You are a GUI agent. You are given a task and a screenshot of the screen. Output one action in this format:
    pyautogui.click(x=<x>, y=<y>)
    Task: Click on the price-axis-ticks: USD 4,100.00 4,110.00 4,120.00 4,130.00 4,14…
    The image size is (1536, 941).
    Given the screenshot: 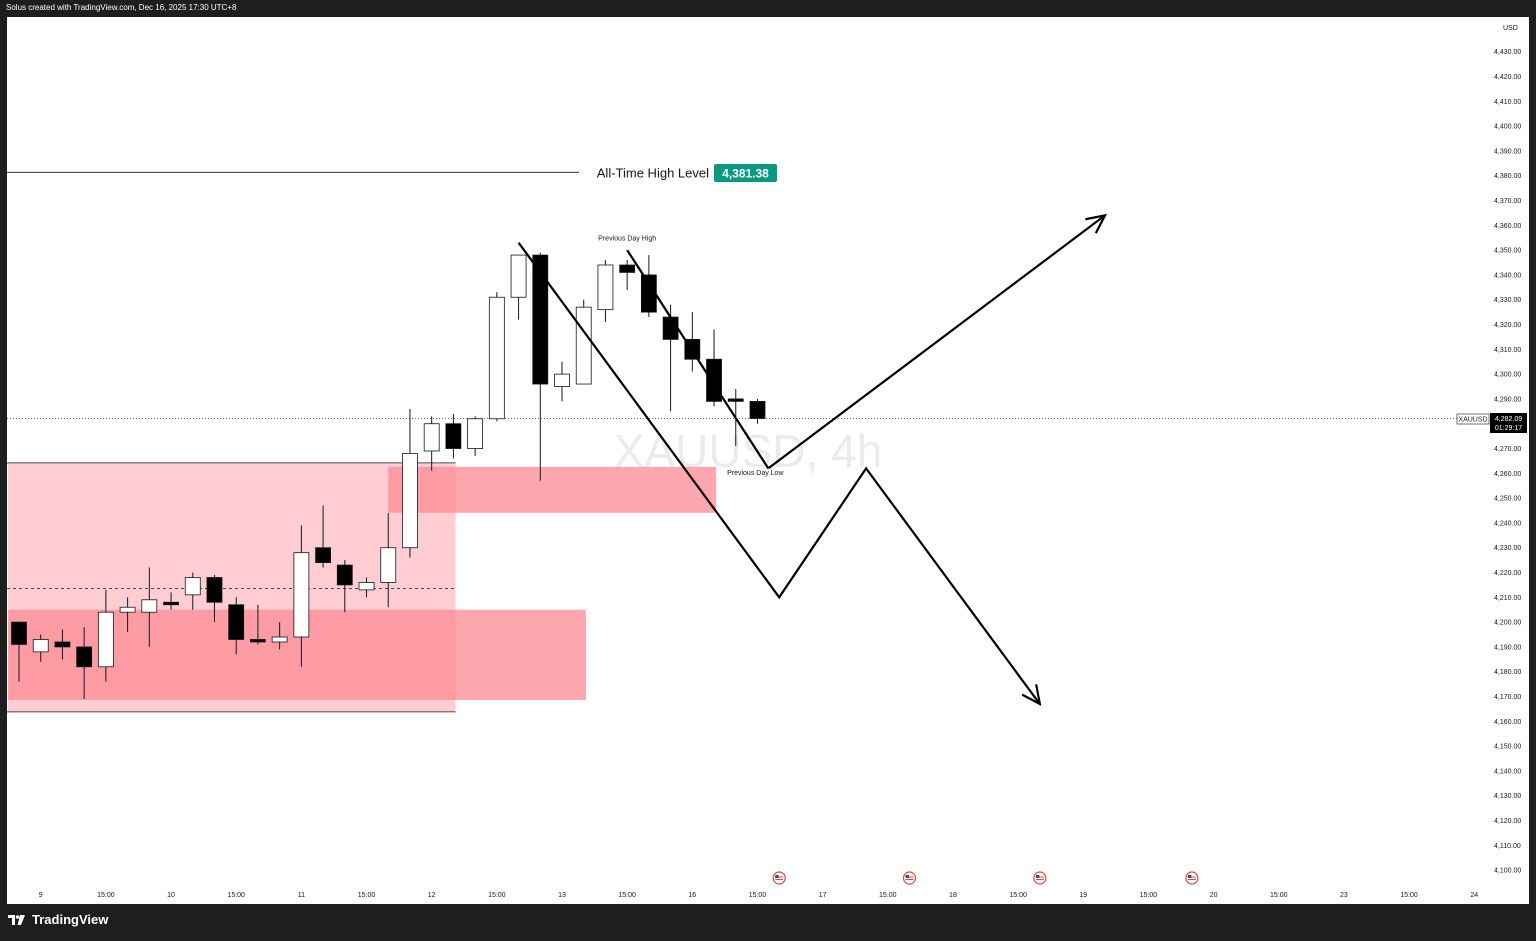 What is the action you would take?
    pyautogui.click(x=1507, y=450)
    